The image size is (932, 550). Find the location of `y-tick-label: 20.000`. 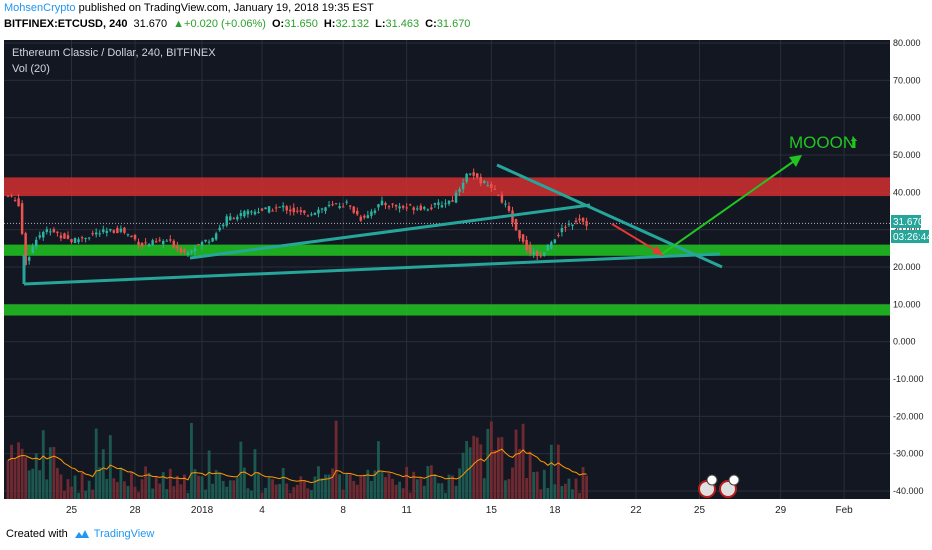

y-tick-label: 20.000 is located at coordinates (907, 267).